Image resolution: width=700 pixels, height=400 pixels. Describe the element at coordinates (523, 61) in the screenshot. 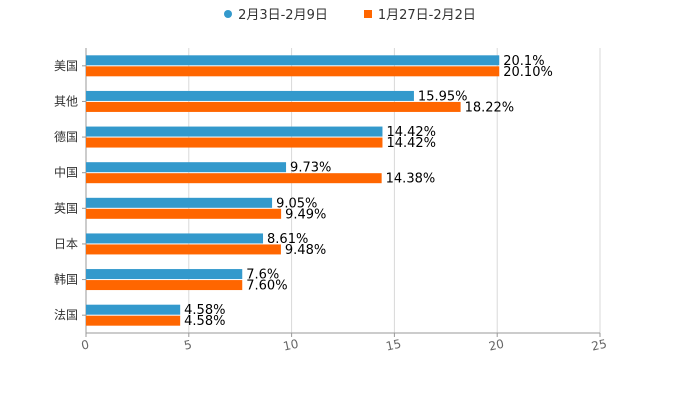

I see `value-label-series-1-0: 20.1%` at that location.